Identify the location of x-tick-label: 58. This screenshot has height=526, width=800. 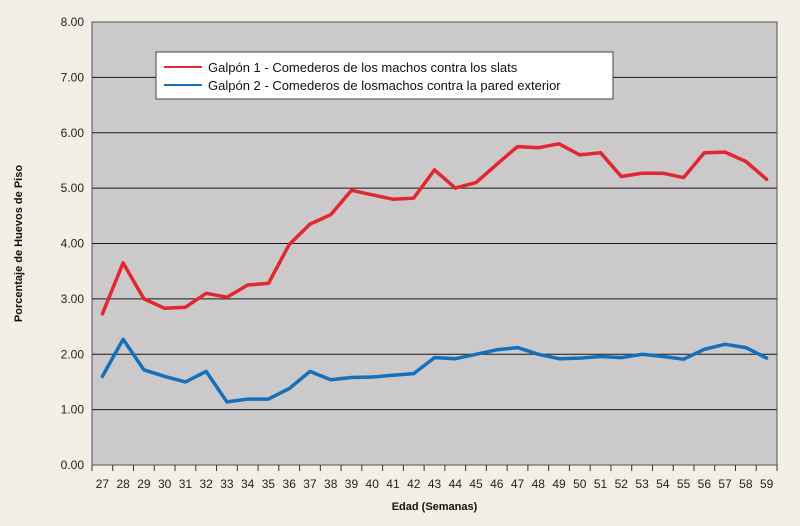
(746, 484).